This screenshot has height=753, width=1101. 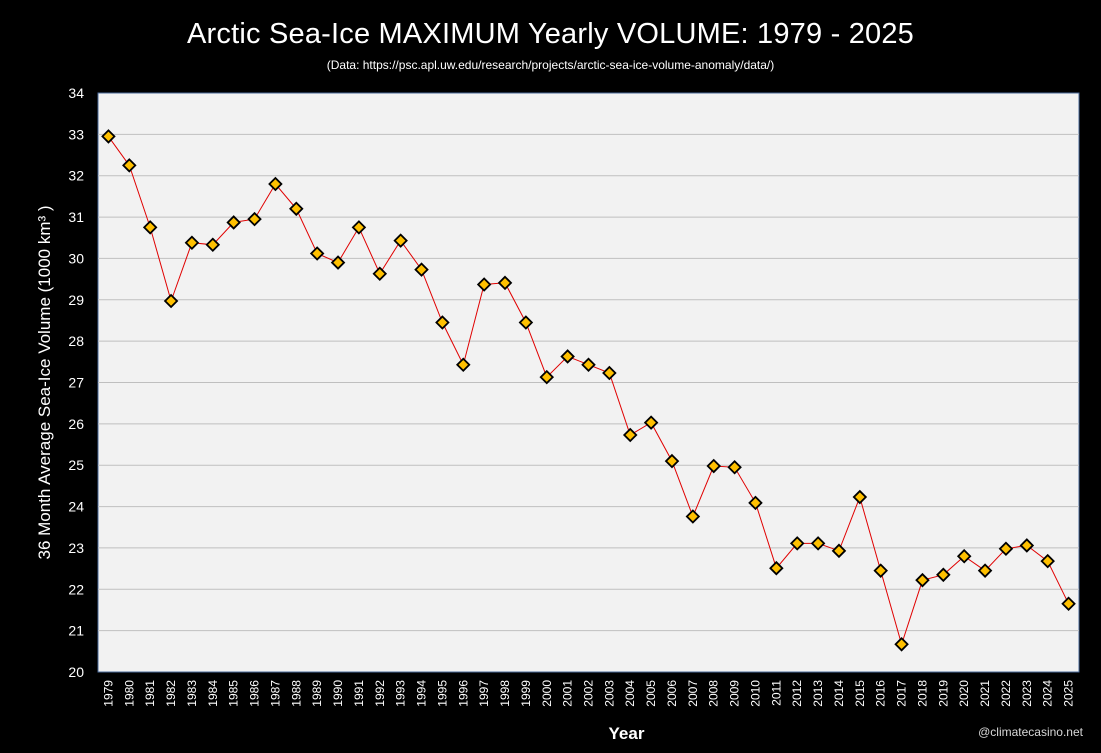 What do you see at coordinates (76, 134) in the screenshot?
I see `y-tick-label: 33` at bounding box center [76, 134].